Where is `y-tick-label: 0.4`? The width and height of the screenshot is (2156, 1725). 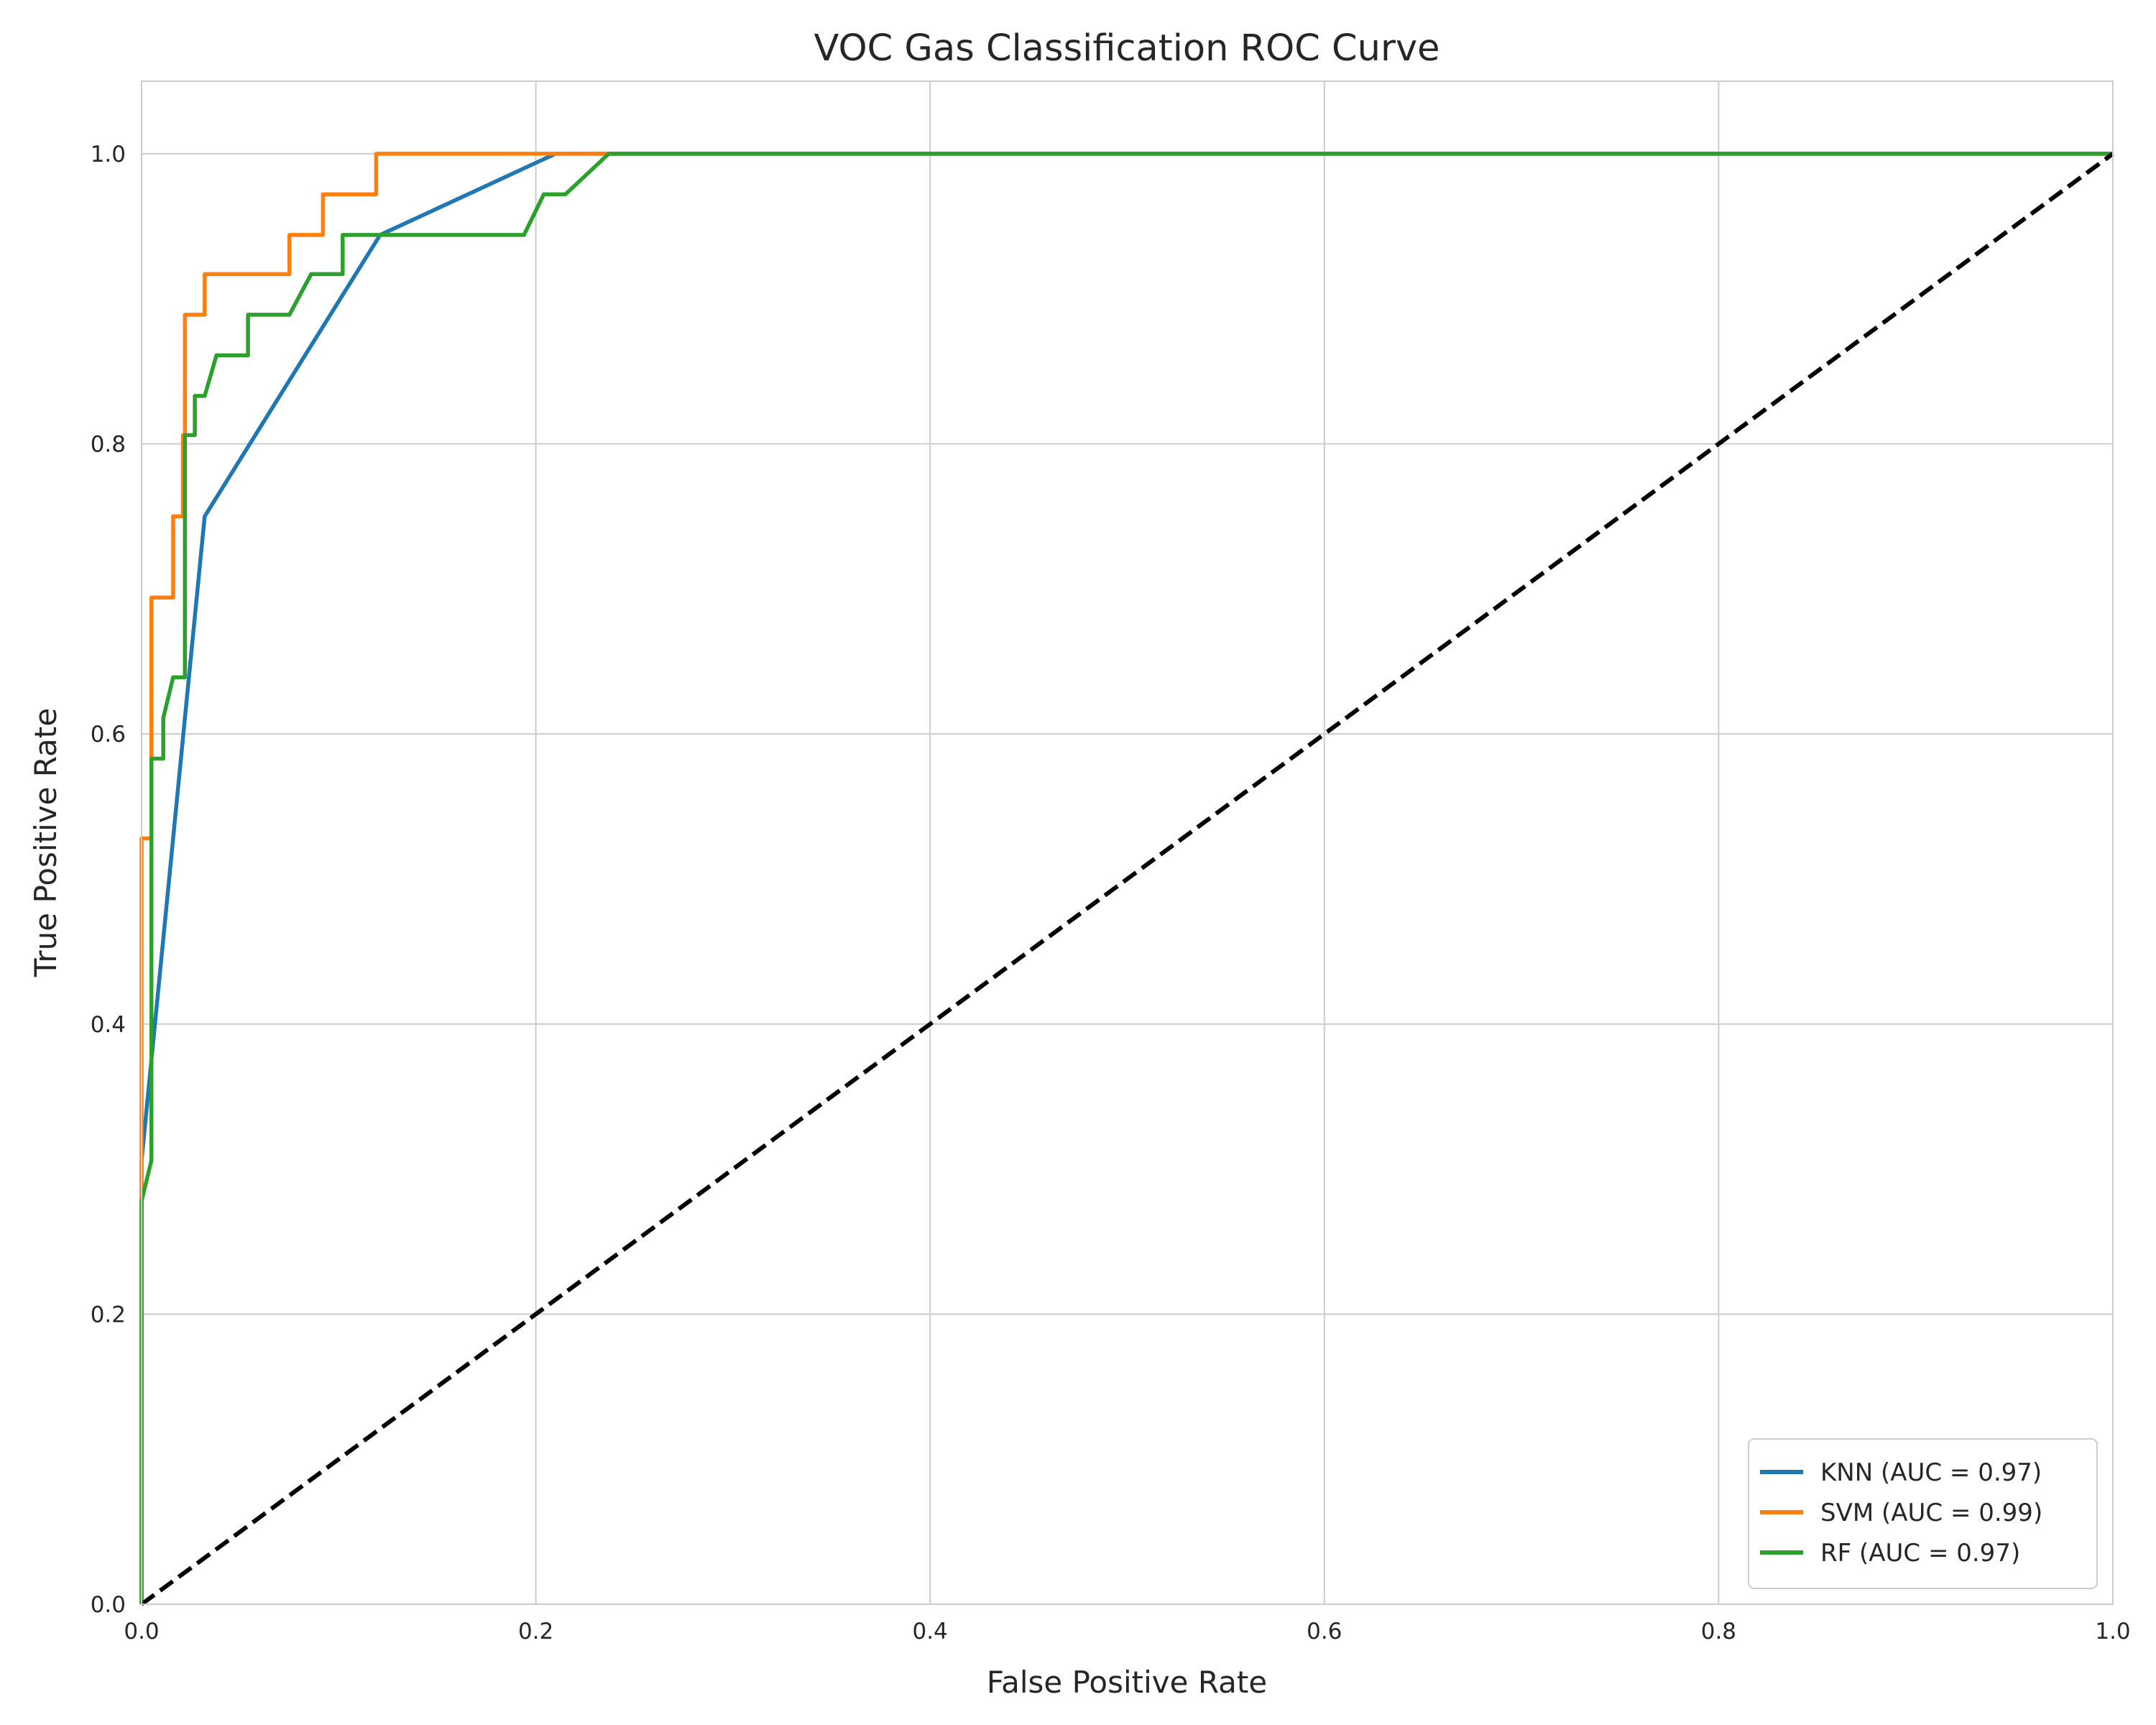 y-tick-label: 0.4 is located at coordinates (108, 1025).